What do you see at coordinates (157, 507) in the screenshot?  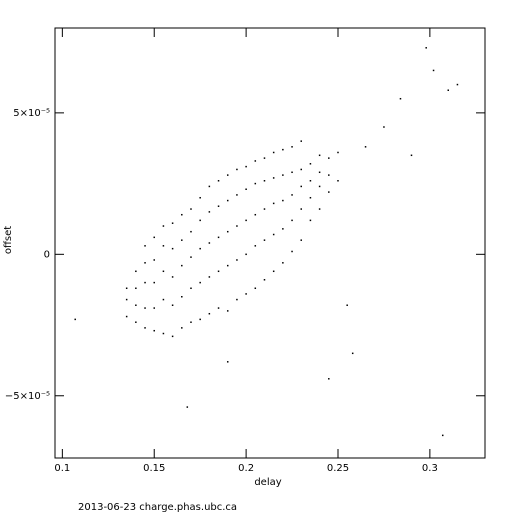 I see `footer: 2013-06-23 charge.phas.ubc.ca` at bounding box center [157, 507].